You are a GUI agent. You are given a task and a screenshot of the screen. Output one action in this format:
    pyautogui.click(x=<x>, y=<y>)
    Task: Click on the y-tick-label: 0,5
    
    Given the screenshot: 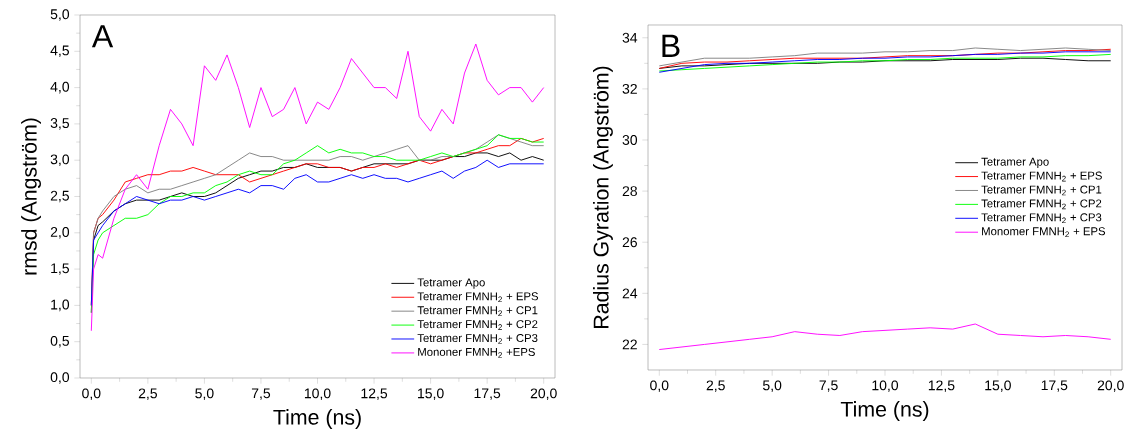 What is the action you would take?
    pyautogui.click(x=60, y=341)
    